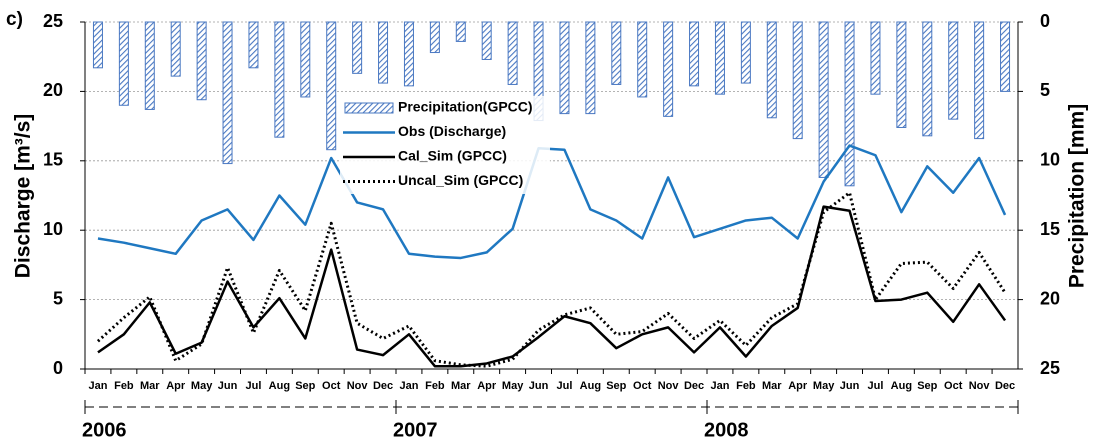 This screenshot has height=446, width=1096. Describe the element at coordinates (460, 180) in the screenshot. I see `legend-label: Uncal_Sim (GPCC)` at that location.